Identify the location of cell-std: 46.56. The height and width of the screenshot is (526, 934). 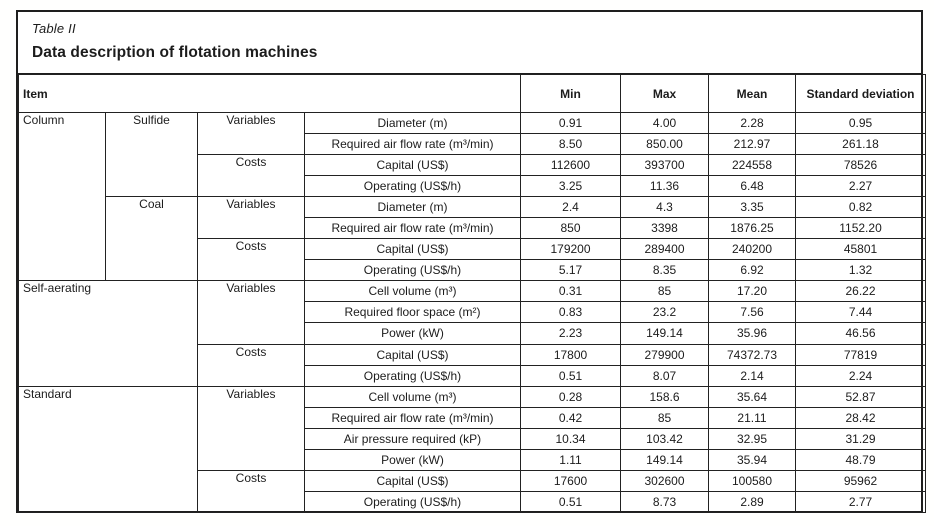
(860, 333).